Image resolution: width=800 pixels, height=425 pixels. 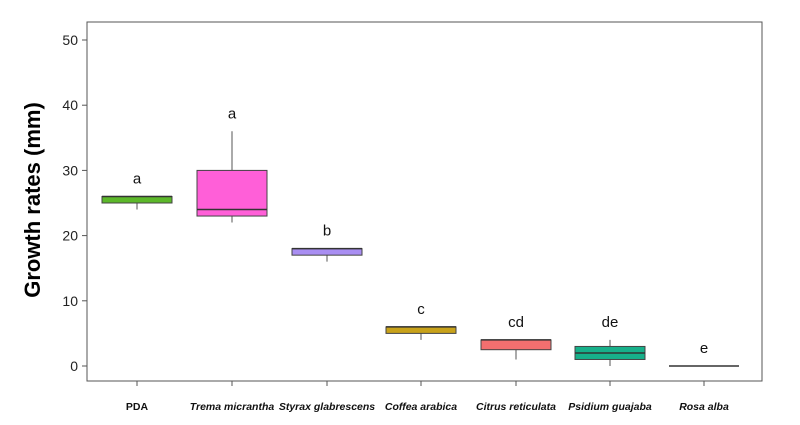 What do you see at coordinates (70, 40) in the screenshot?
I see `y-tick-label: 50` at bounding box center [70, 40].